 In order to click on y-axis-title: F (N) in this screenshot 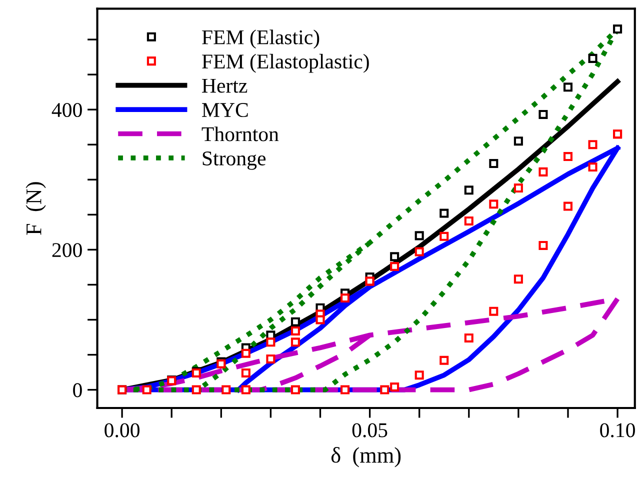, I will do `click(36, 208)`.